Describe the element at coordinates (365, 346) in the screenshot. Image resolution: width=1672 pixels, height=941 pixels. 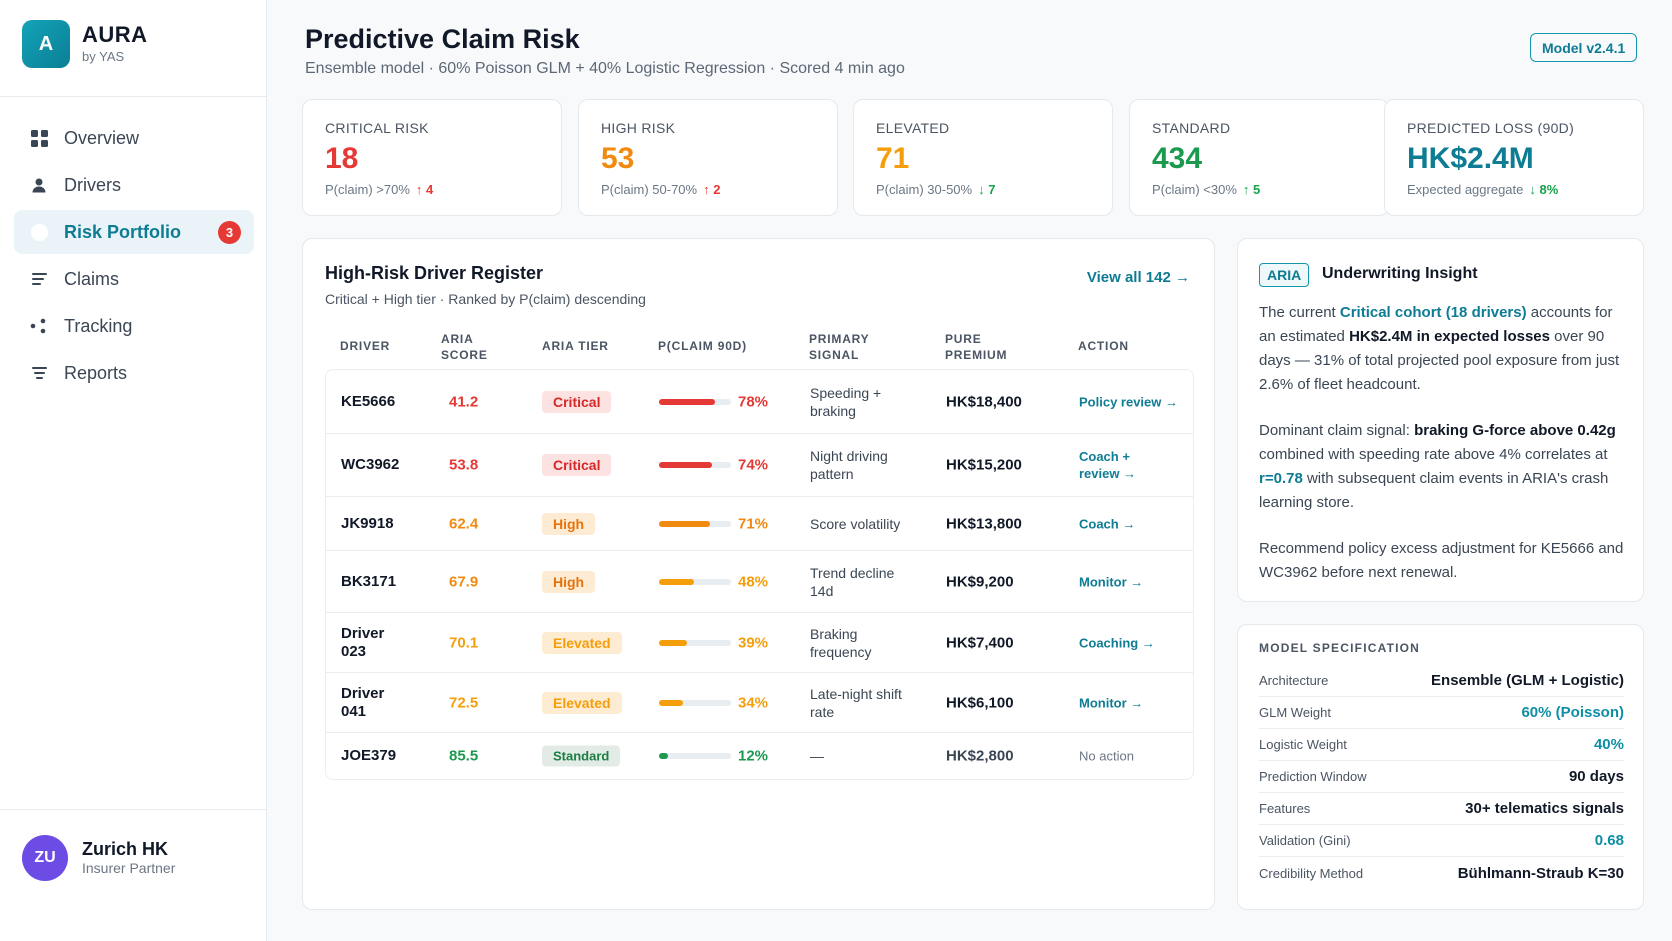
I see `column-header-driver: DRIVER` at that location.